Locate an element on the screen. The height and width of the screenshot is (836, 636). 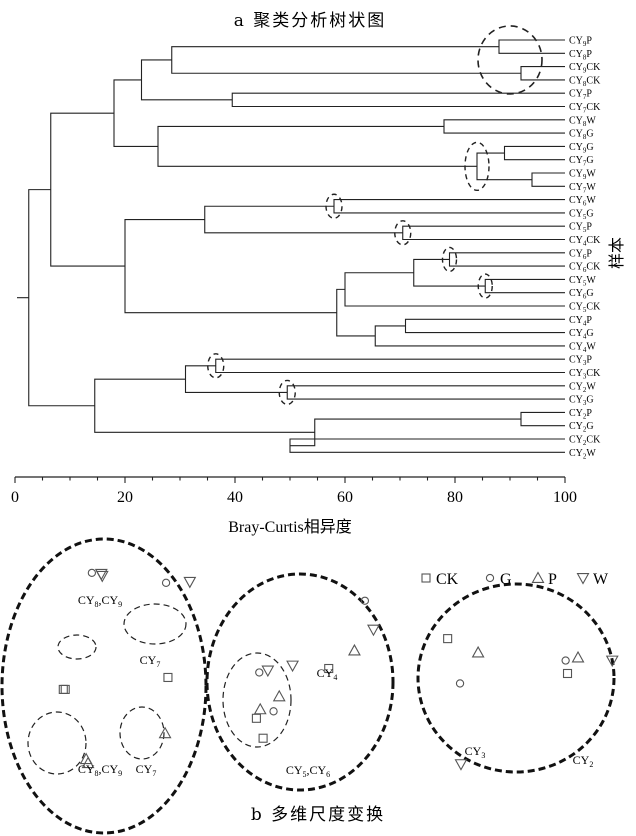
mds-group-label: CY3 is located at coordinates (475, 752).